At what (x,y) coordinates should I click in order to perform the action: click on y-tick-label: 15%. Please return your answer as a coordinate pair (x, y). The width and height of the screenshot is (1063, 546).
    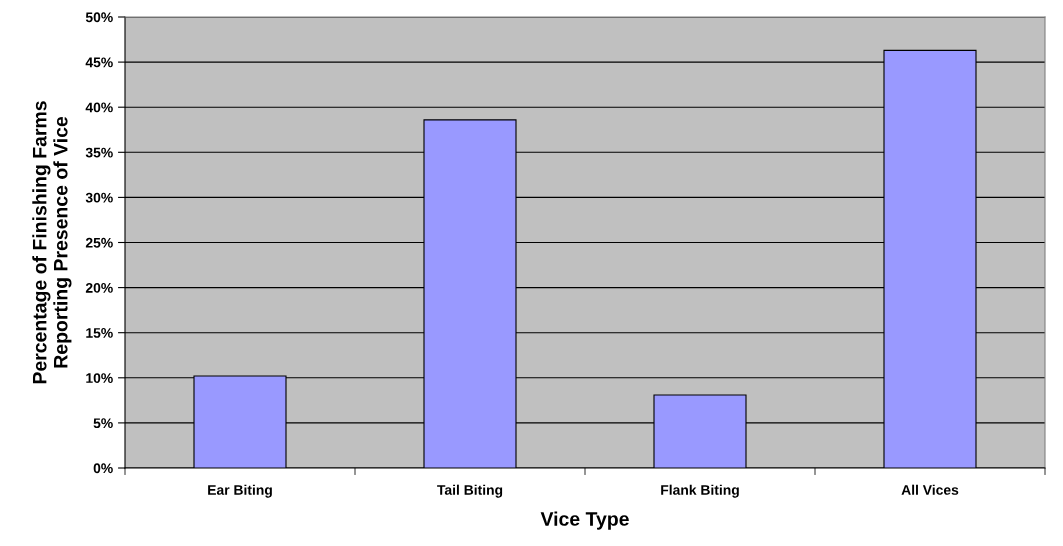
    Looking at the image, I should click on (99, 333).